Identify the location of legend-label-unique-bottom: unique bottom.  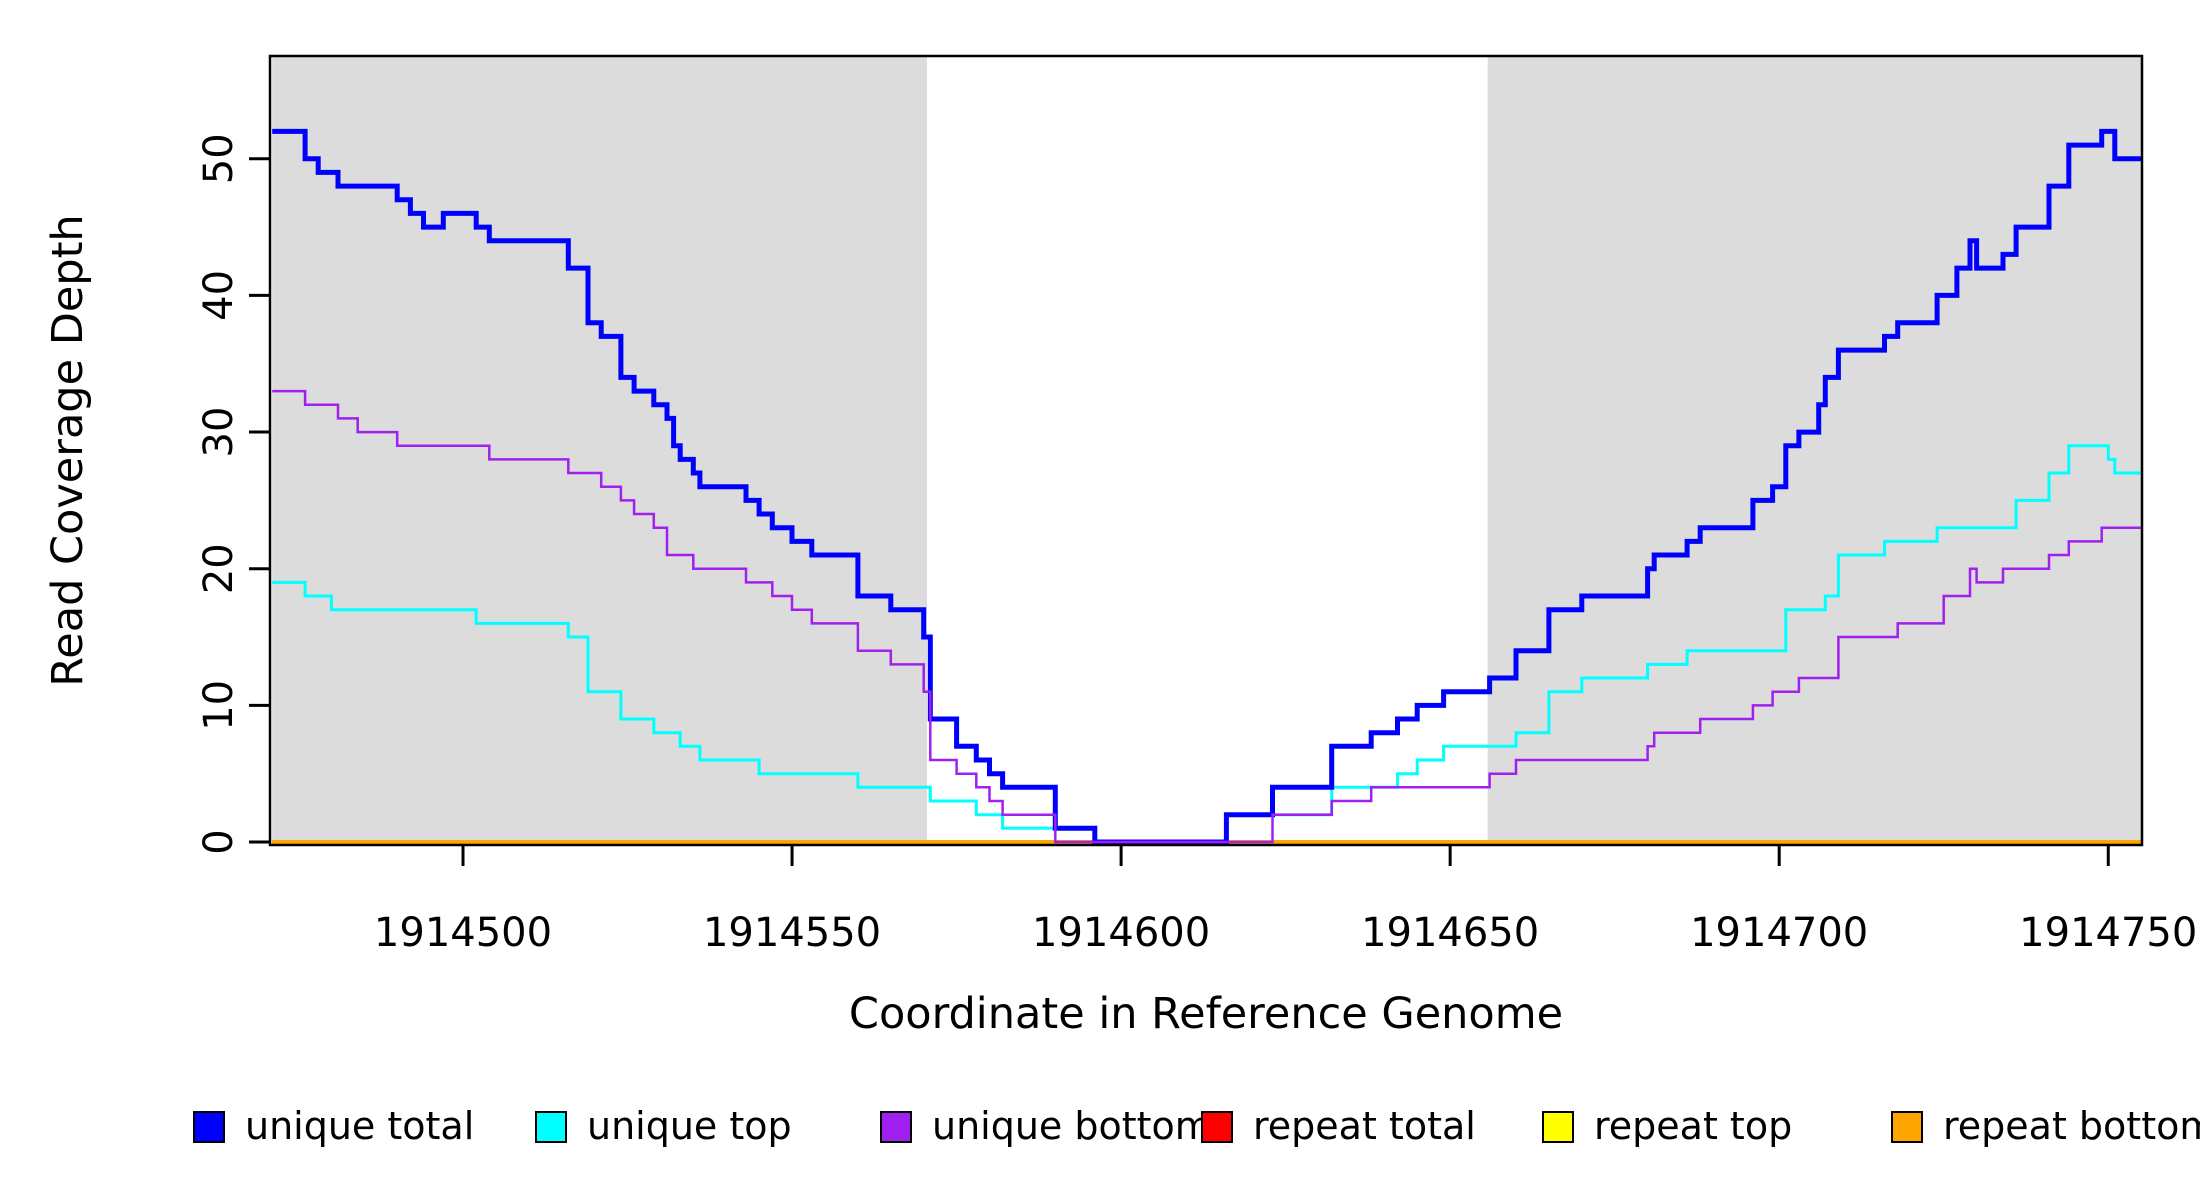
(1072, 1126).